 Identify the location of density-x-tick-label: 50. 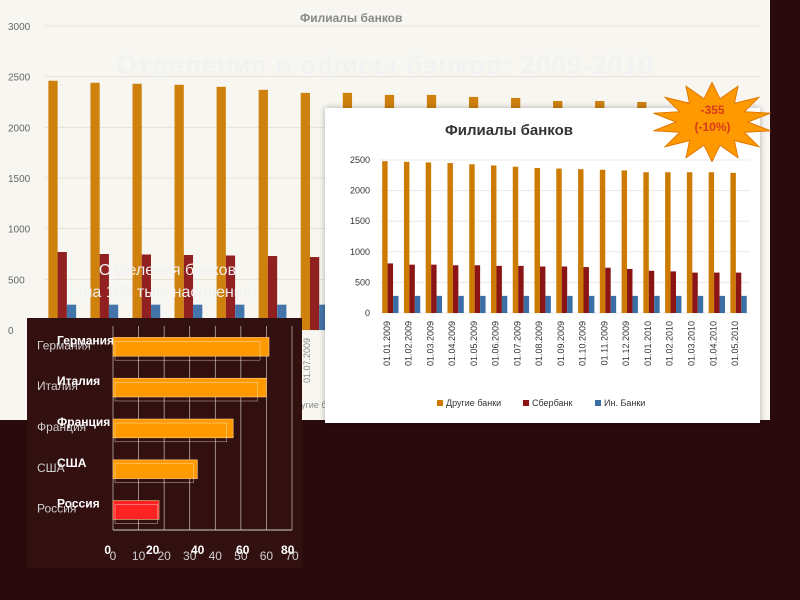
(241, 556).